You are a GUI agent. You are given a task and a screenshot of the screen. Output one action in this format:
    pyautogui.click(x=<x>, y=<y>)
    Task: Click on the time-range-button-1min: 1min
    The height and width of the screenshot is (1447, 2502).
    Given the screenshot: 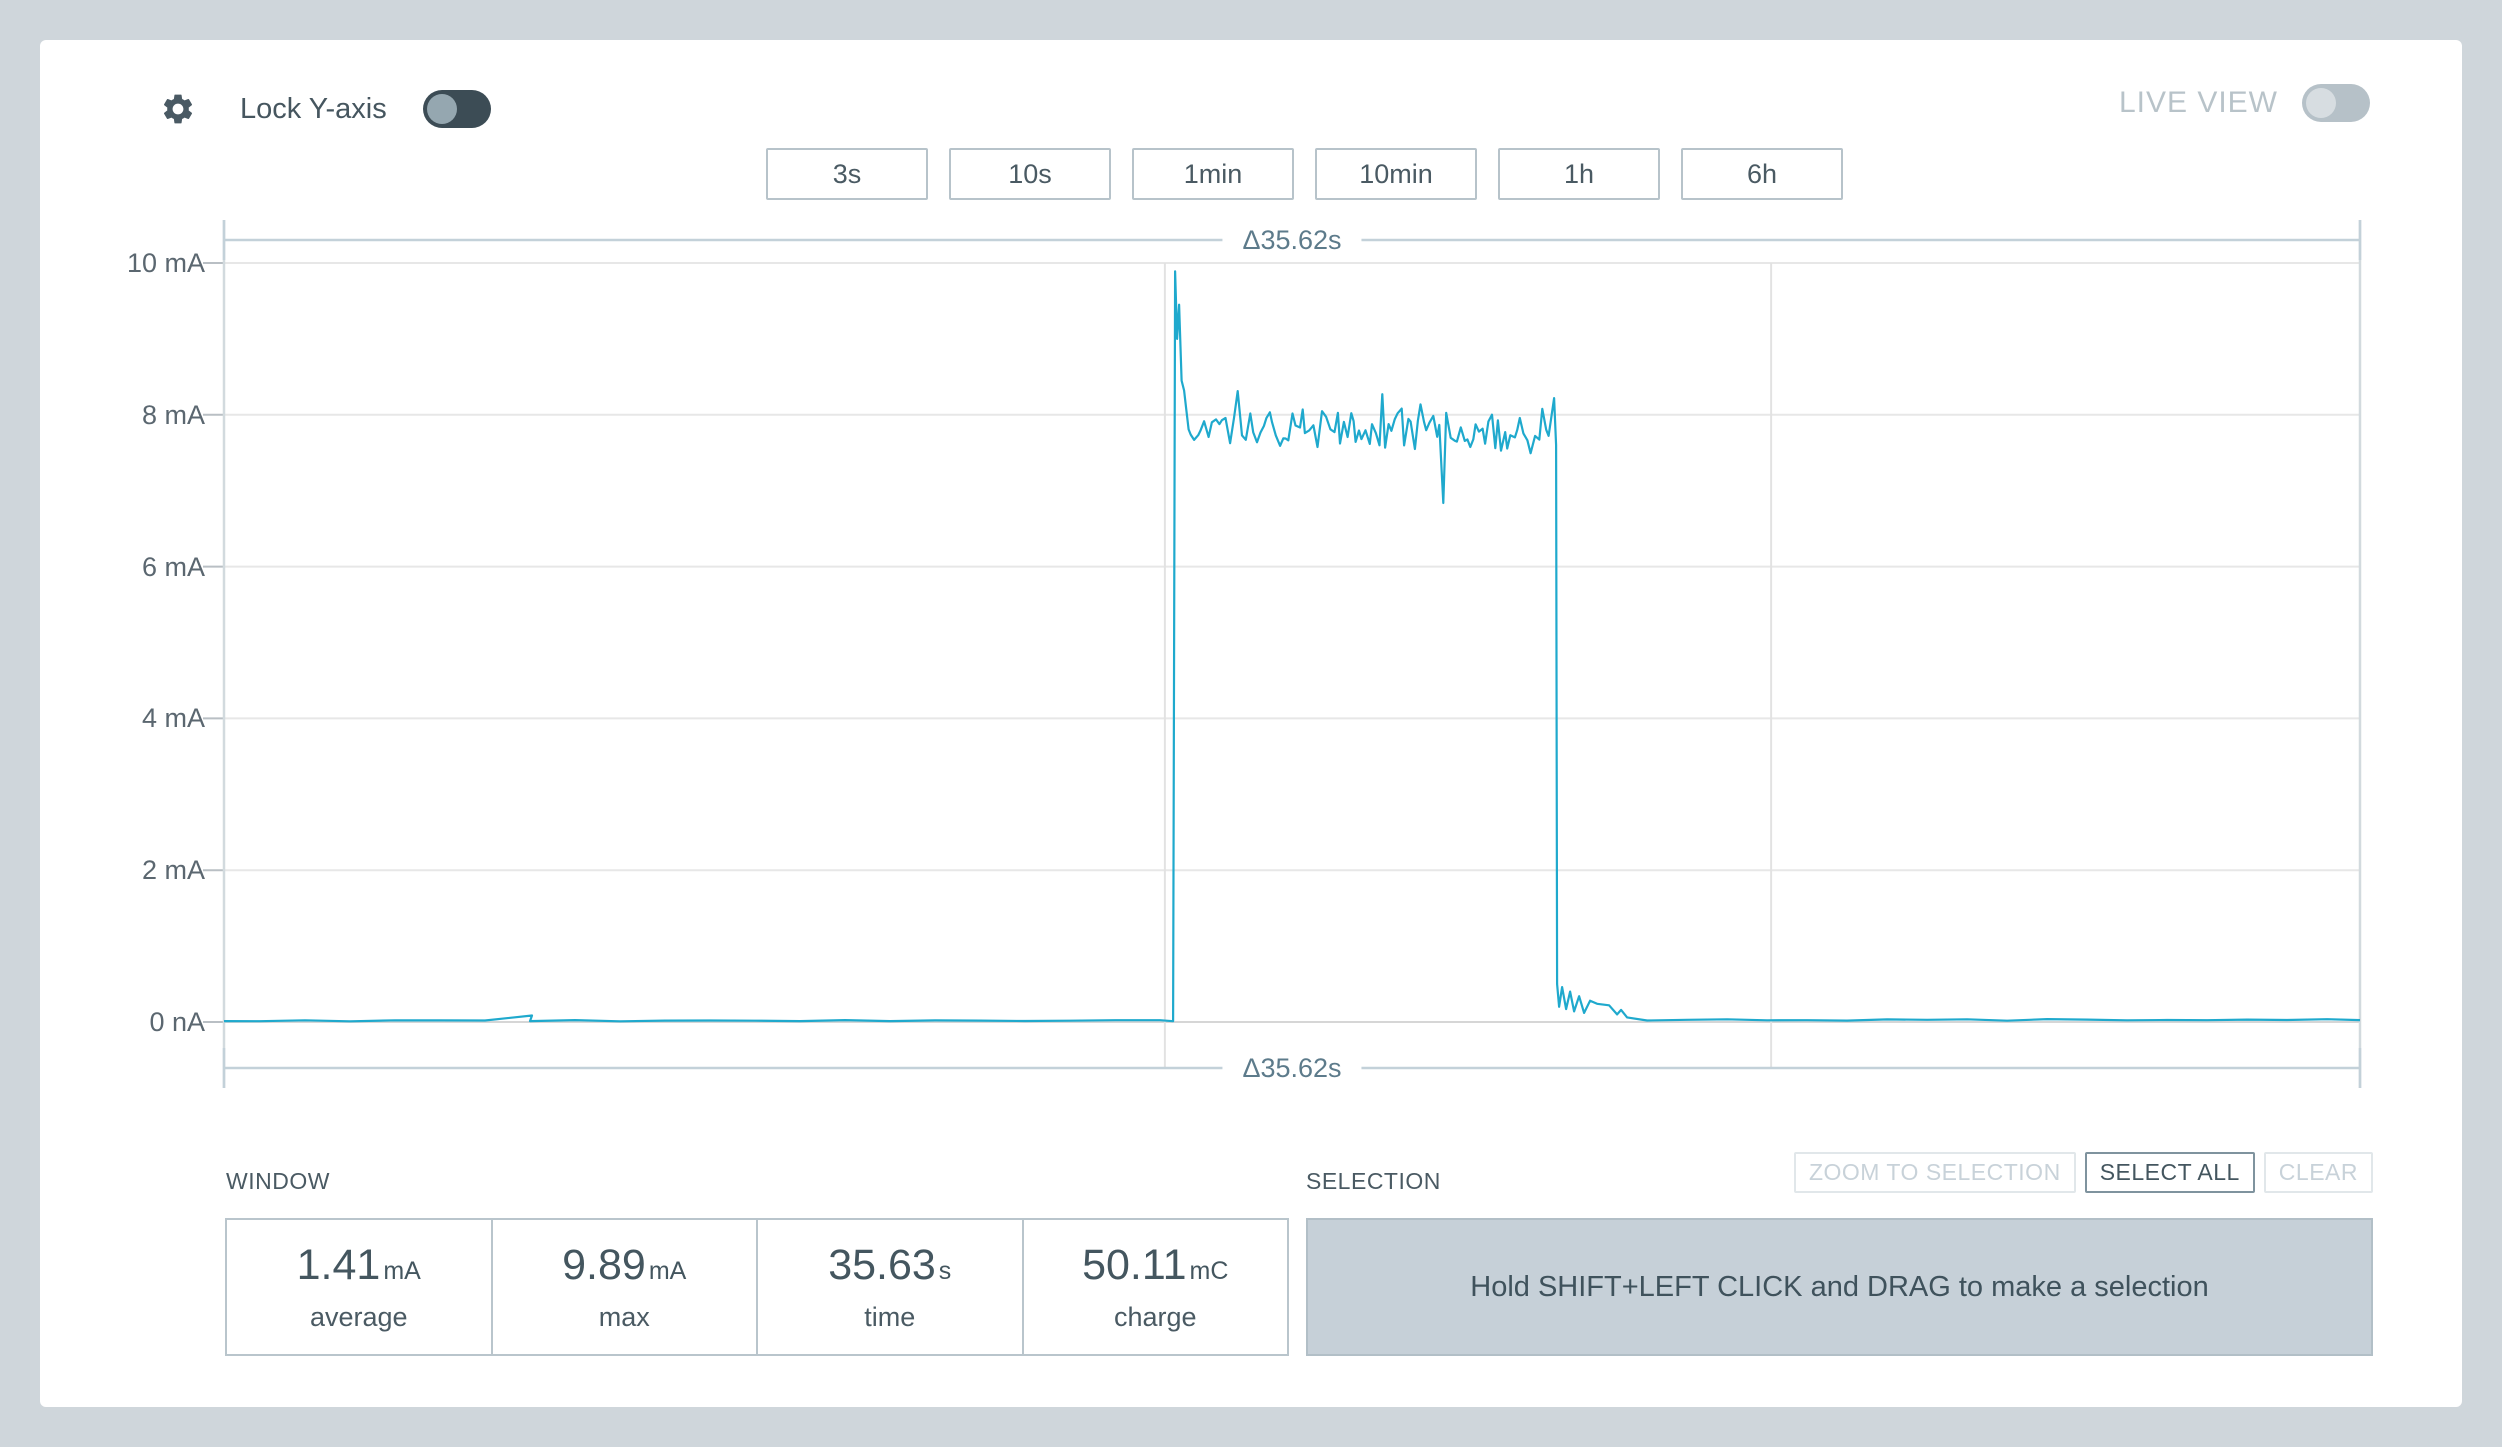 What is the action you would take?
    pyautogui.click(x=1213, y=174)
    